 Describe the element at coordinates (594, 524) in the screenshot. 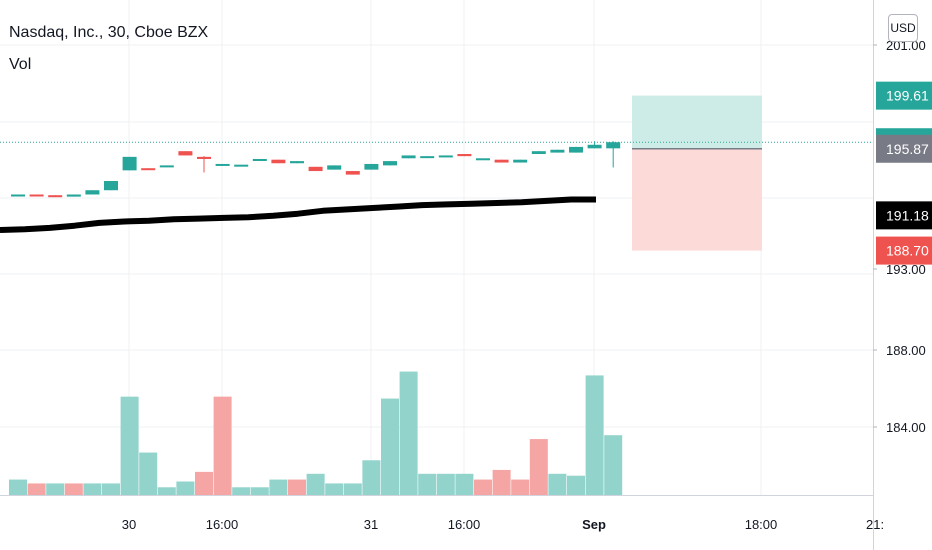

I see `time-tick-label: Sep` at that location.